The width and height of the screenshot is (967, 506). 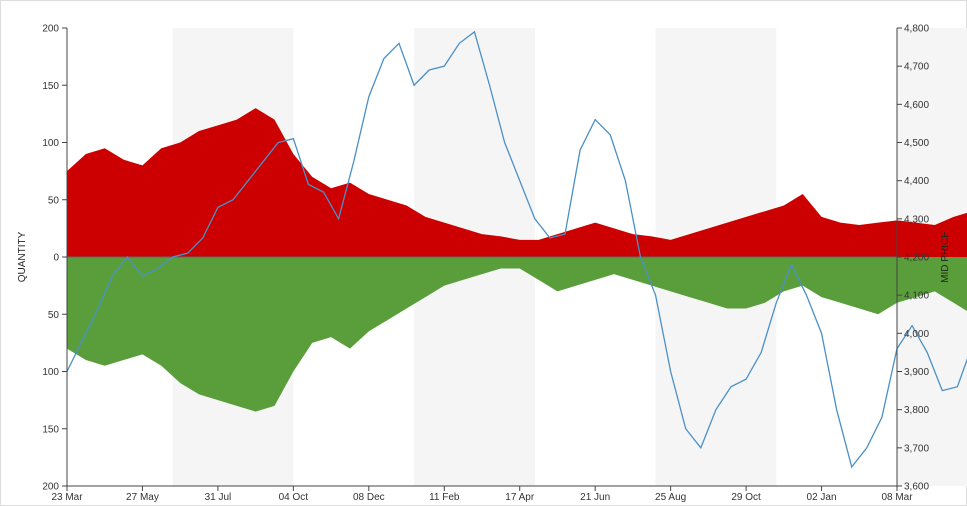 What do you see at coordinates (916, 448) in the screenshot?
I see `right-axis-tick-label: 3,700` at bounding box center [916, 448].